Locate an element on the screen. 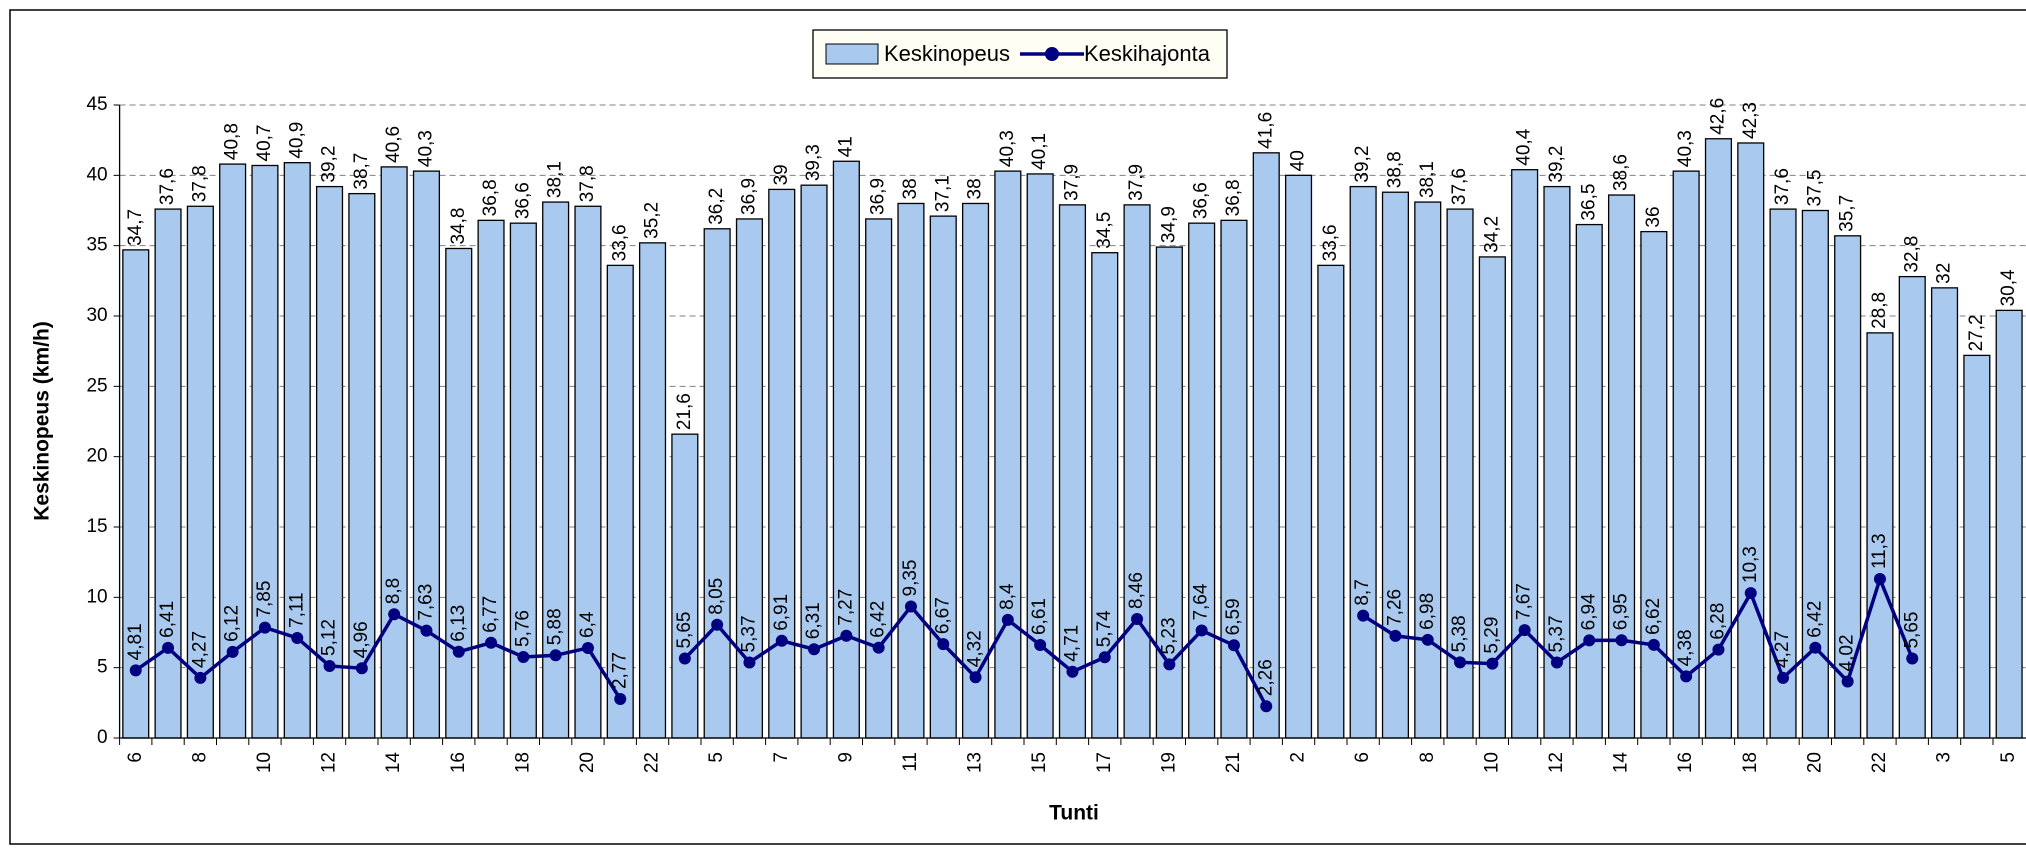  line-value-label: 2,26 is located at coordinates (1265, 677).